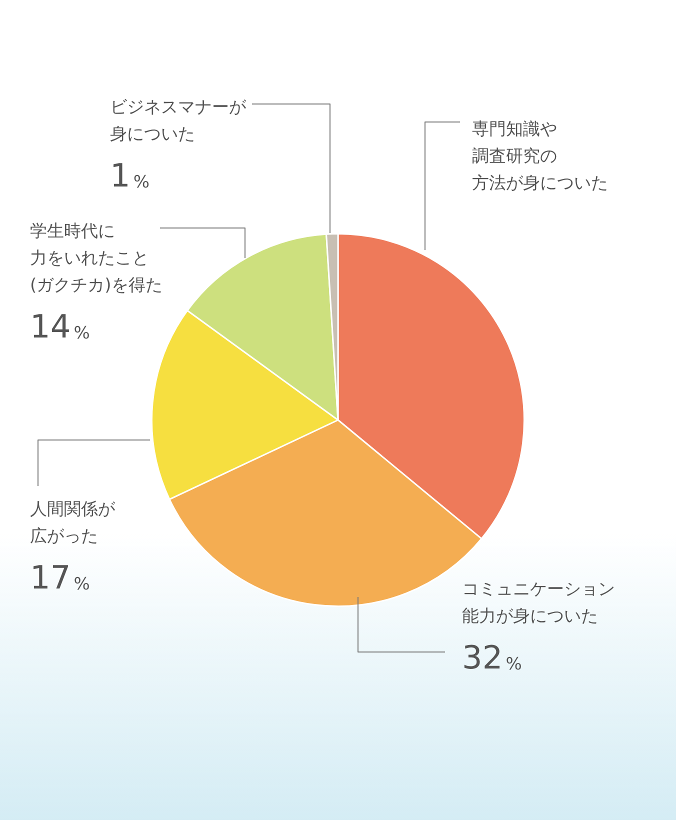 The height and width of the screenshot is (820, 676). Describe the element at coordinates (60, 577) in the screenshot. I see `data-label: 17%` at that location.